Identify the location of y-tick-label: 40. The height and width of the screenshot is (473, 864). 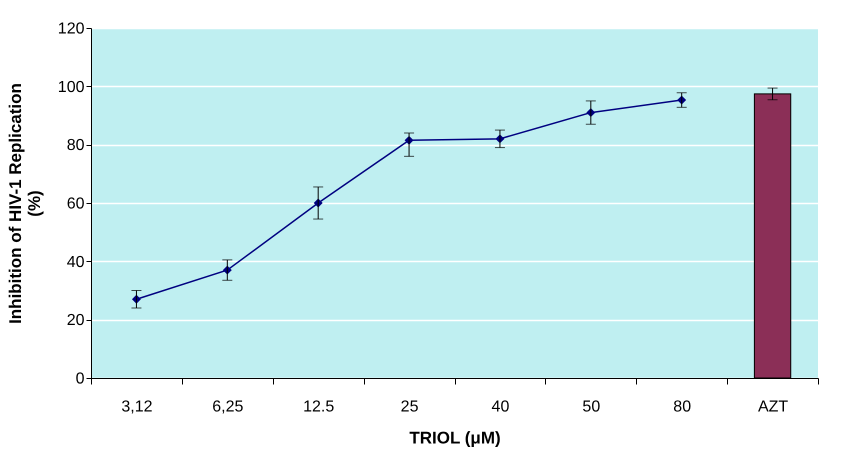
(75, 262).